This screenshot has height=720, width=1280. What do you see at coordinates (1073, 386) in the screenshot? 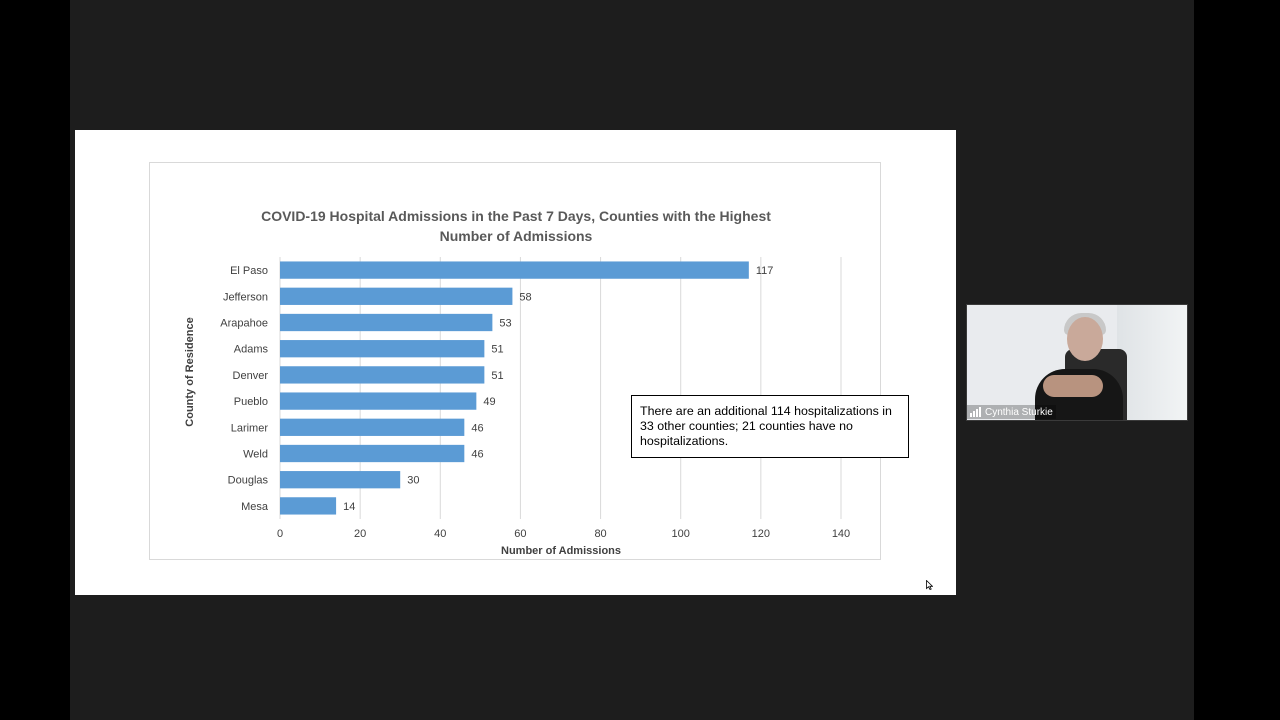
I see `participant-hands` at bounding box center [1073, 386].